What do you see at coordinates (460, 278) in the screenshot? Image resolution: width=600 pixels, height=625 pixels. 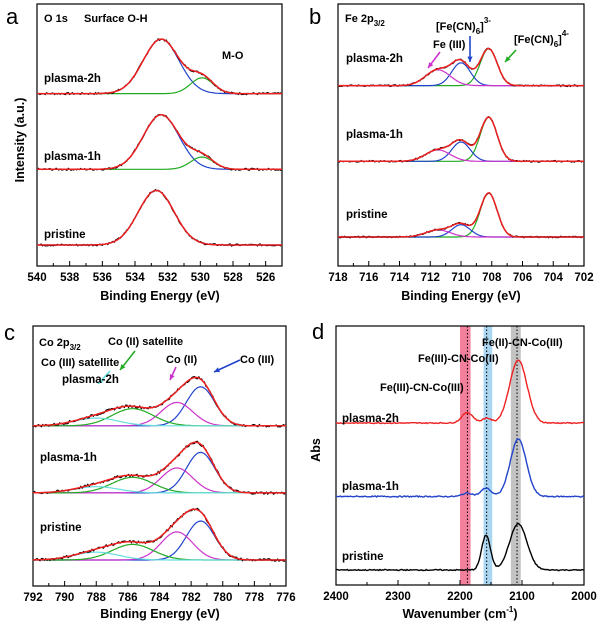 I see `panel-b-xtick-label: 710` at bounding box center [460, 278].